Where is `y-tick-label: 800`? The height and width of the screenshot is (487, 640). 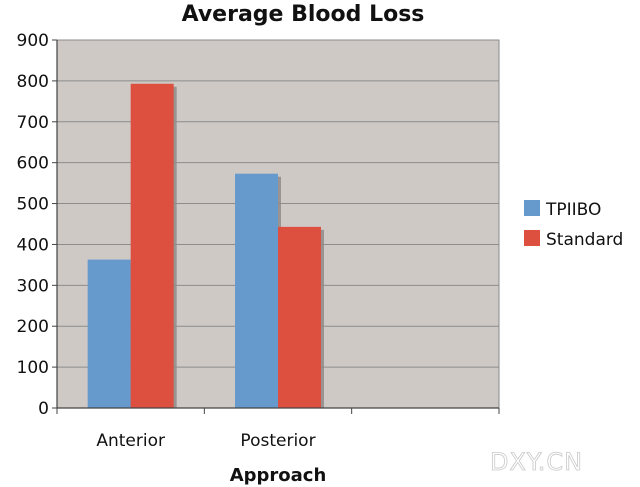
y-tick-label: 800 is located at coordinates (33, 82).